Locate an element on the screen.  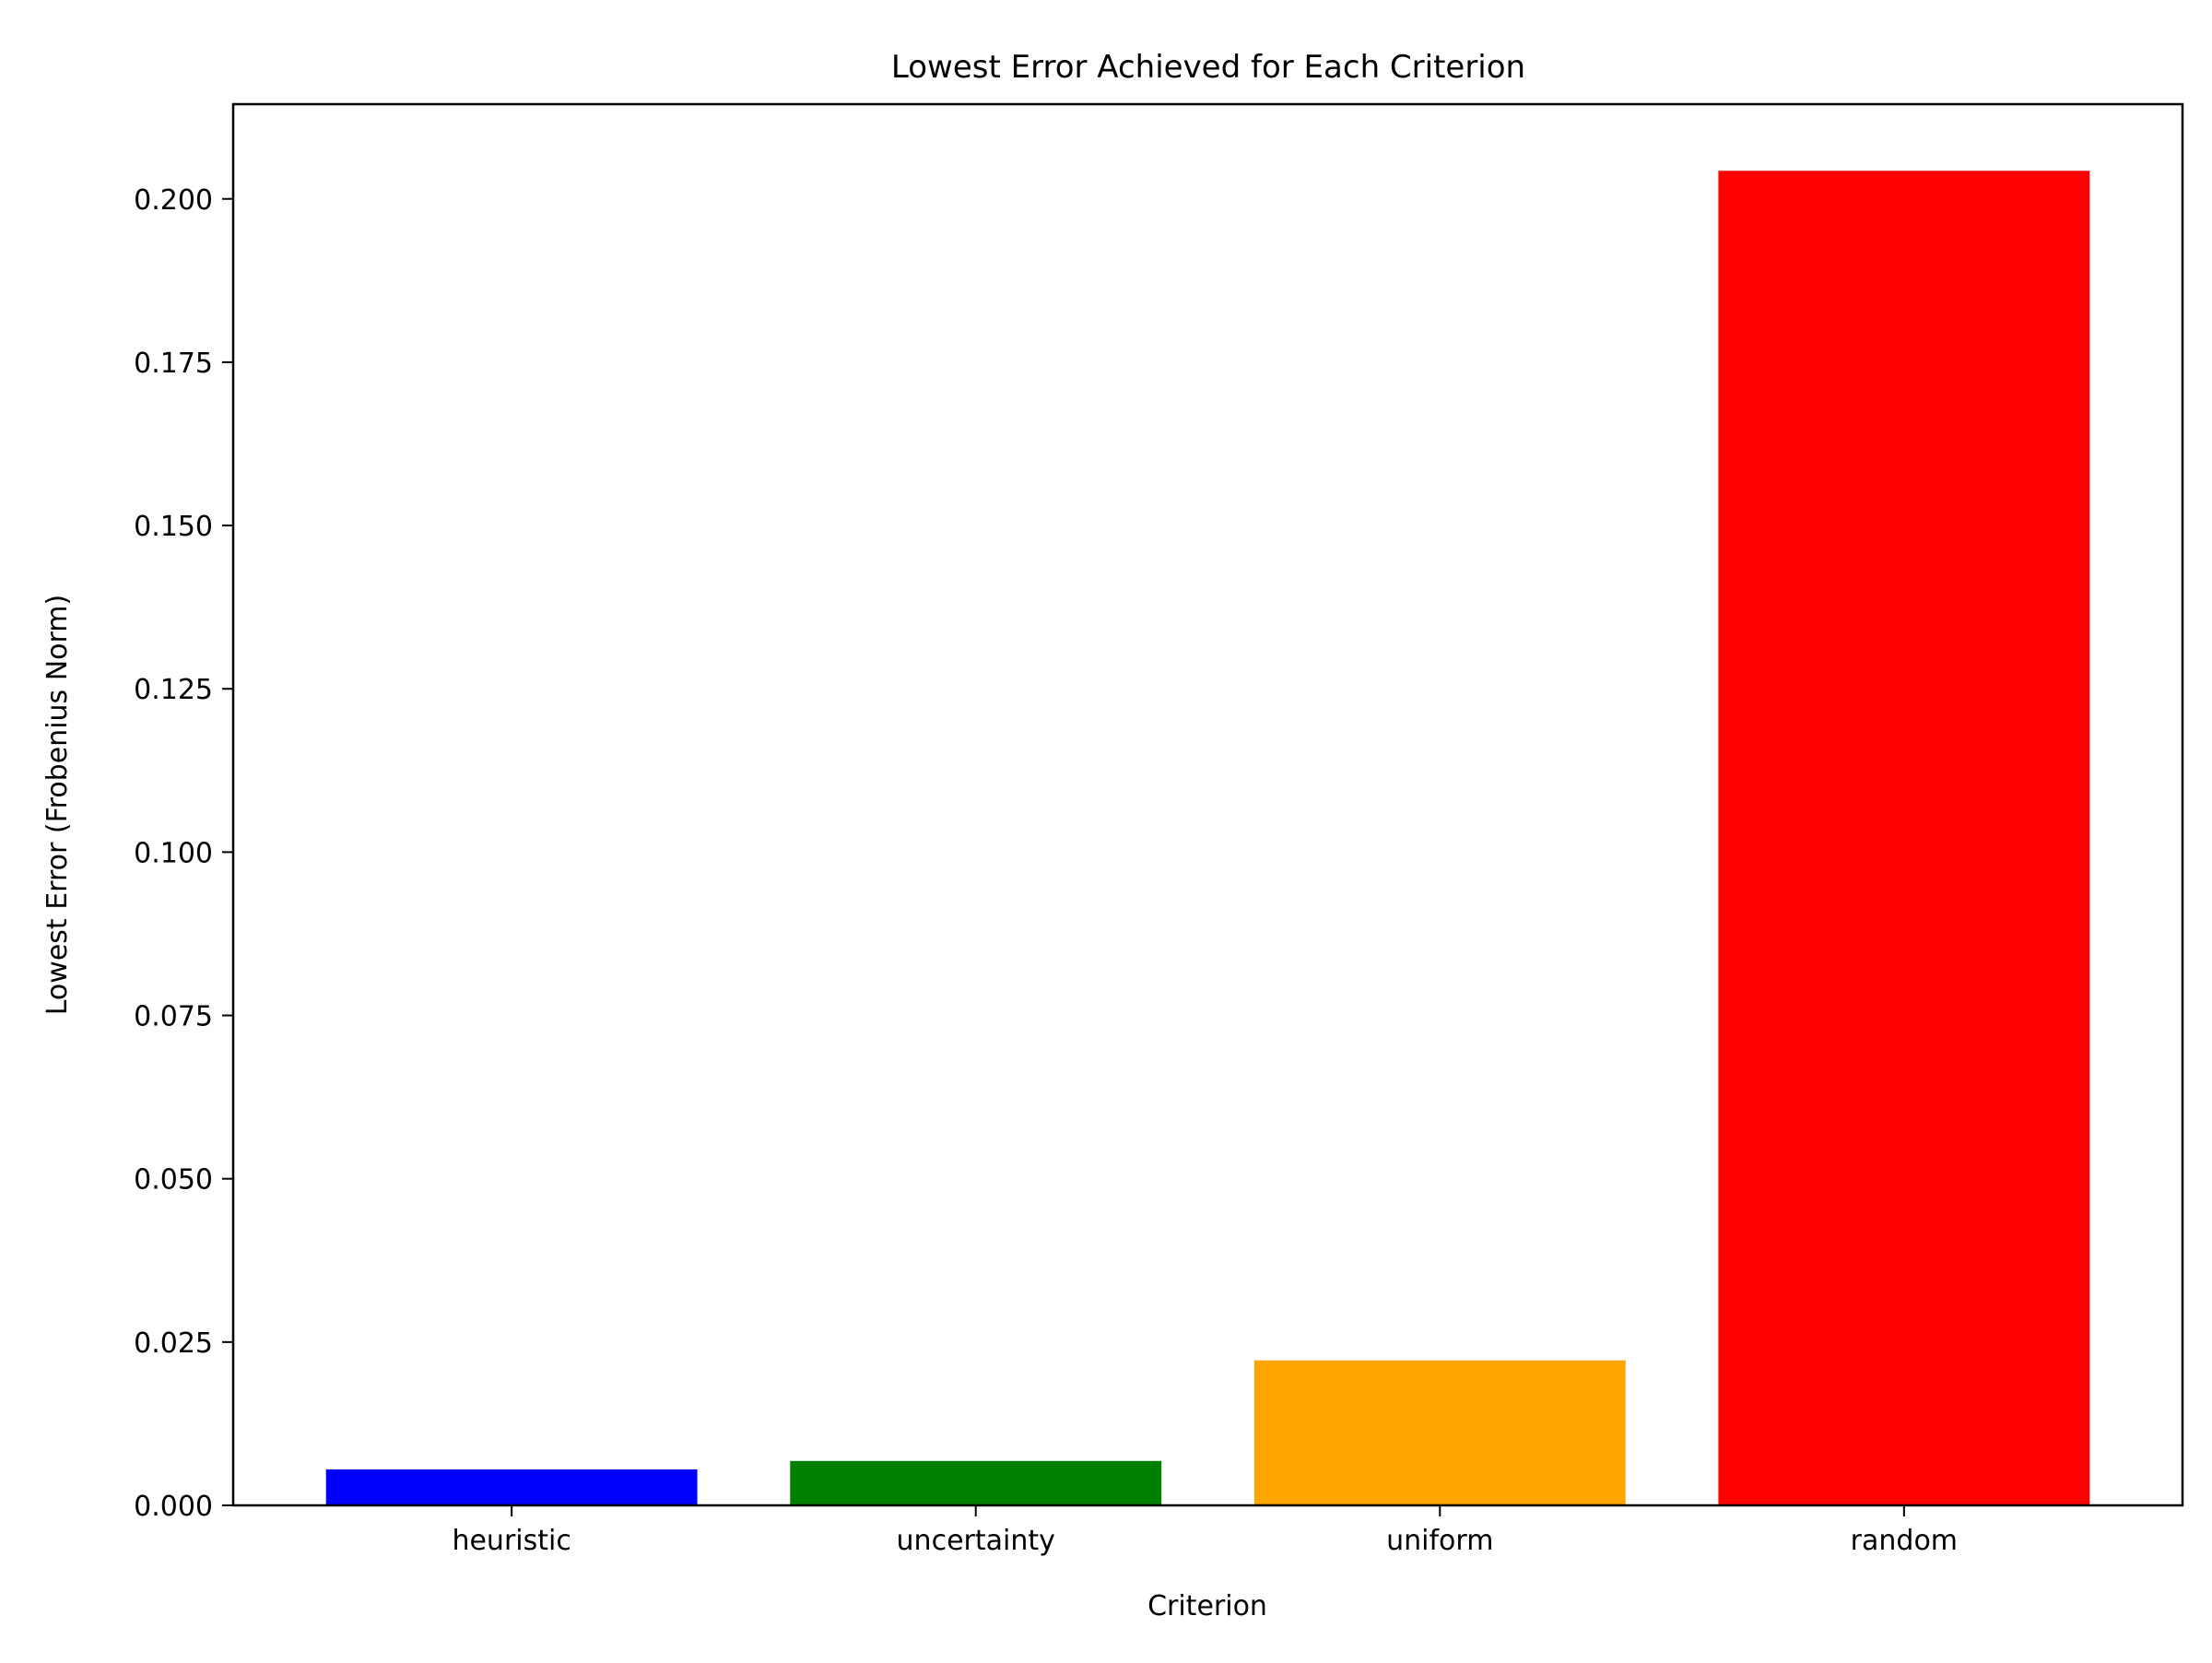
y-tick-label: 0.075 is located at coordinates (173, 1017).